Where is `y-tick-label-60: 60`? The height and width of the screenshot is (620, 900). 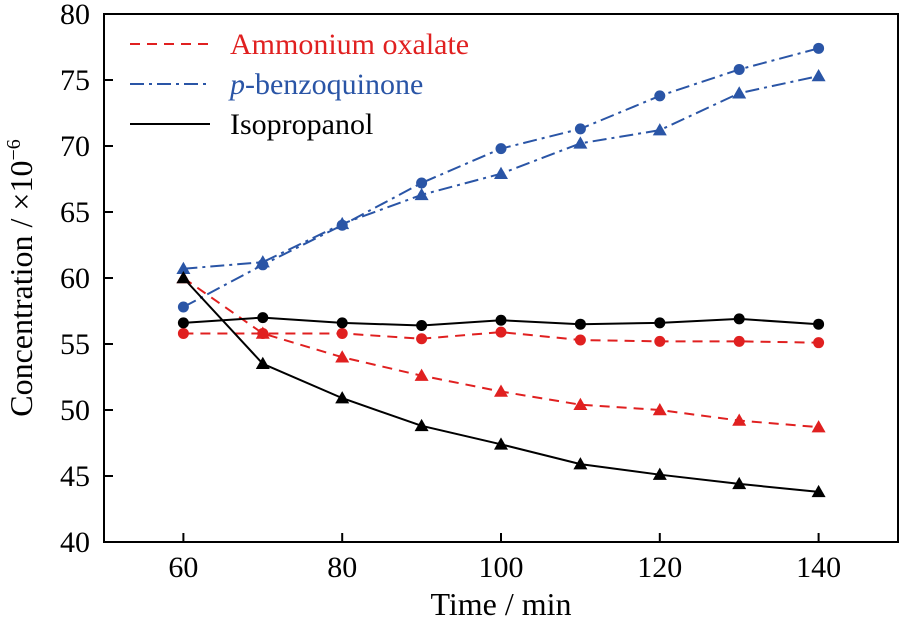
y-tick-label-60: 60 is located at coordinates (75, 278).